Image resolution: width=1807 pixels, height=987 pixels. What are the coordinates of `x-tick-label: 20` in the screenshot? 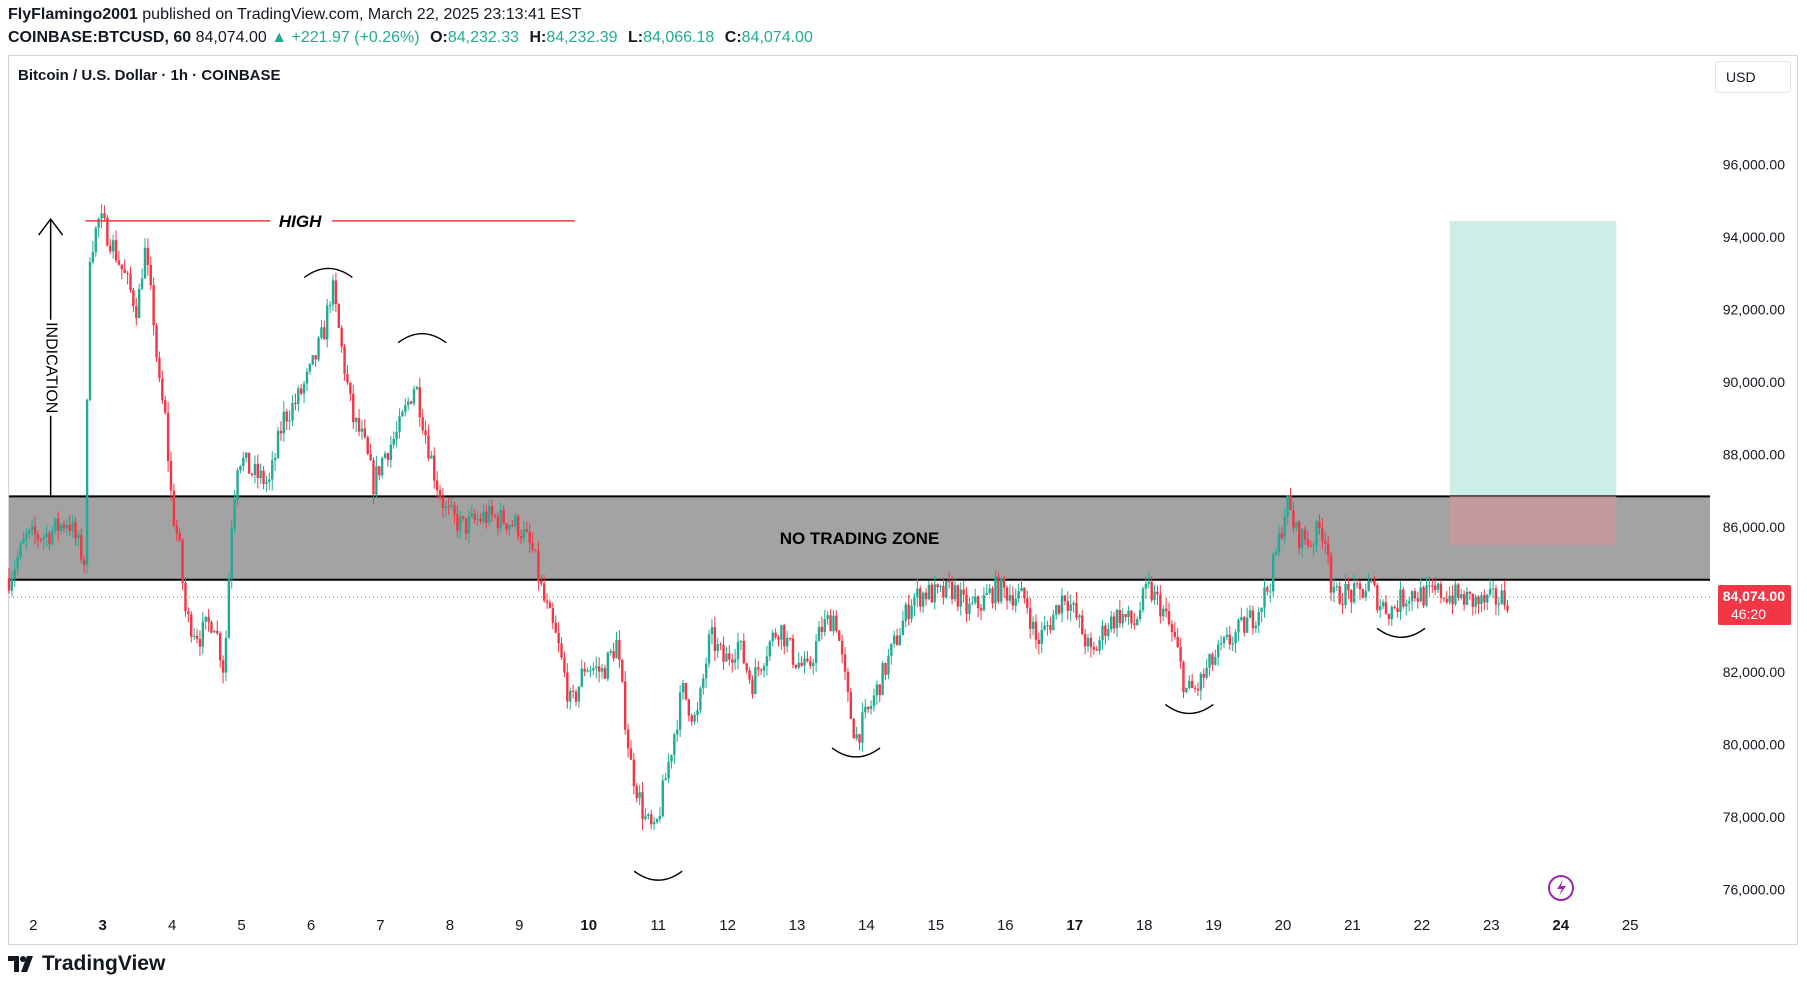 It's located at (1283, 925).